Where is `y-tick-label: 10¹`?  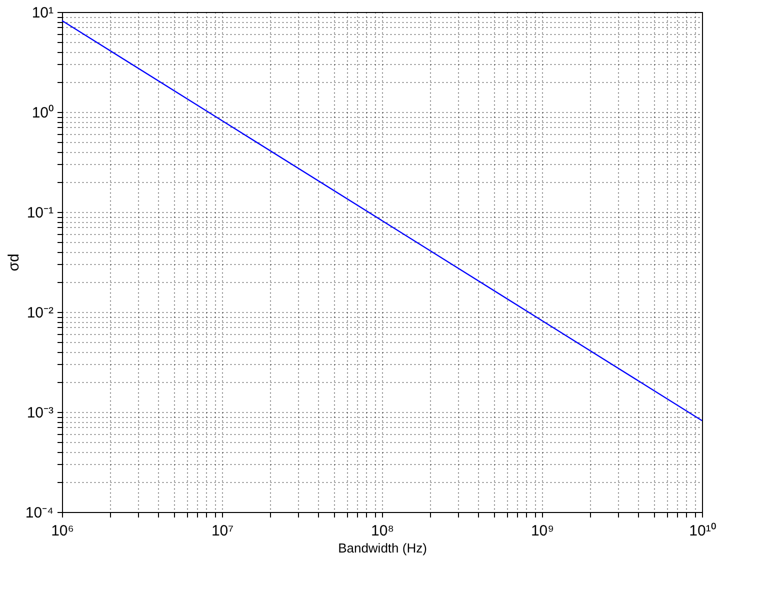
y-tick-label: 10¹ is located at coordinates (43, 13).